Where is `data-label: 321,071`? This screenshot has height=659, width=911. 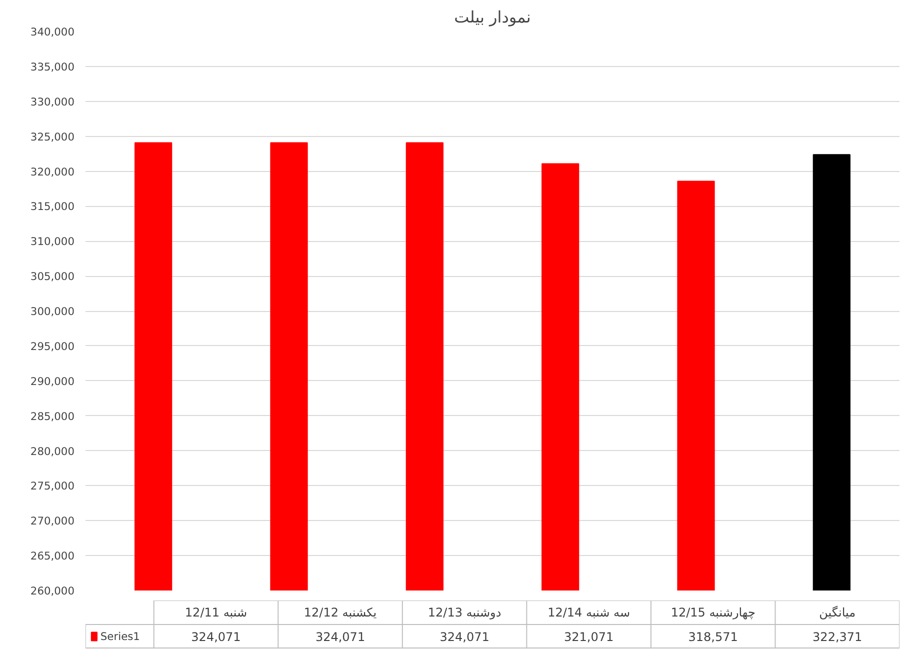 data-label: 321,071 is located at coordinates (589, 637).